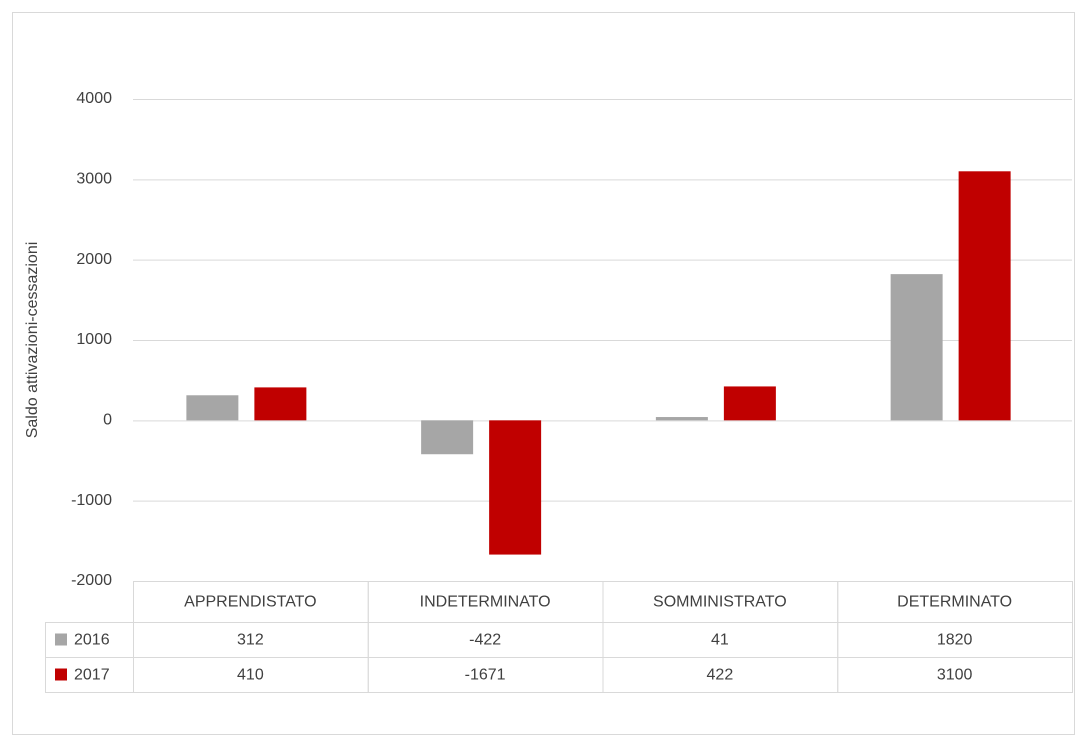 The image size is (1087, 746). Describe the element at coordinates (485, 675) in the screenshot. I see `table-value: -1671` at that location.